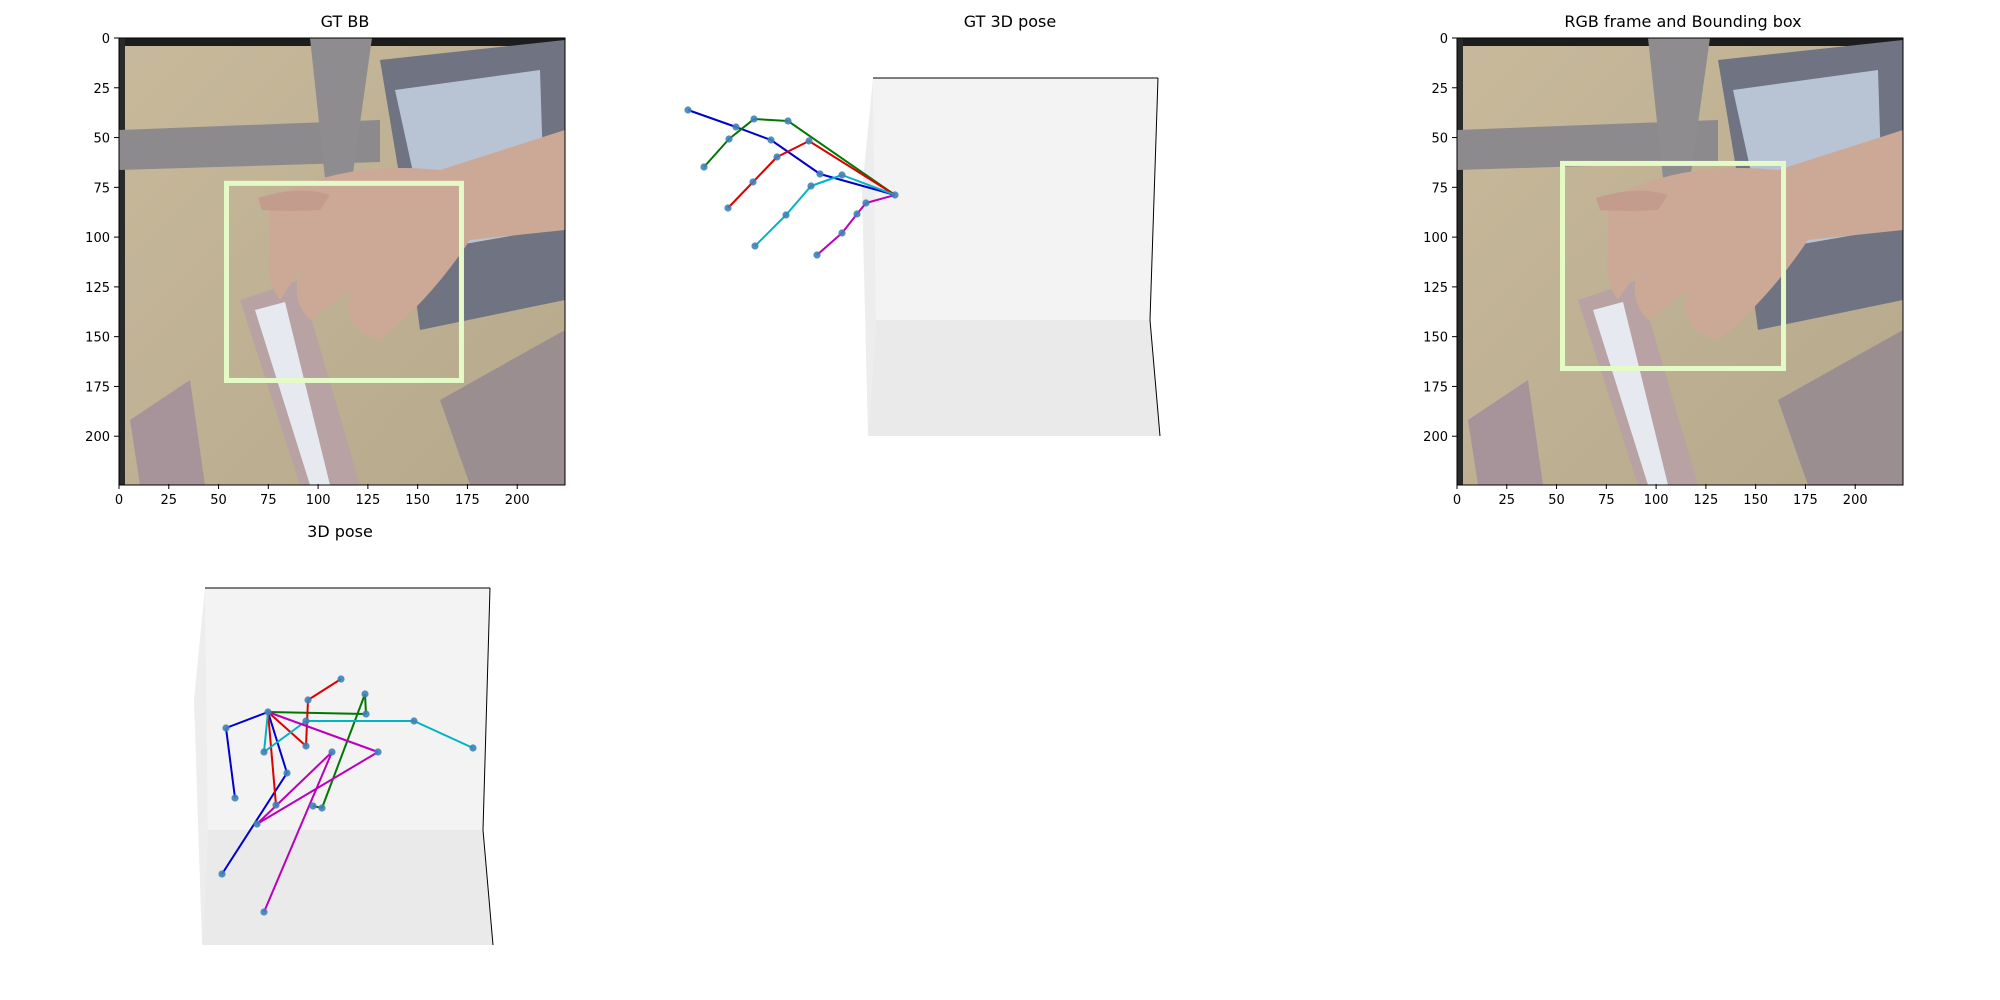  Describe the element at coordinates (345, 21) in the screenshot. I see `chart-title: GT BB` at that location.